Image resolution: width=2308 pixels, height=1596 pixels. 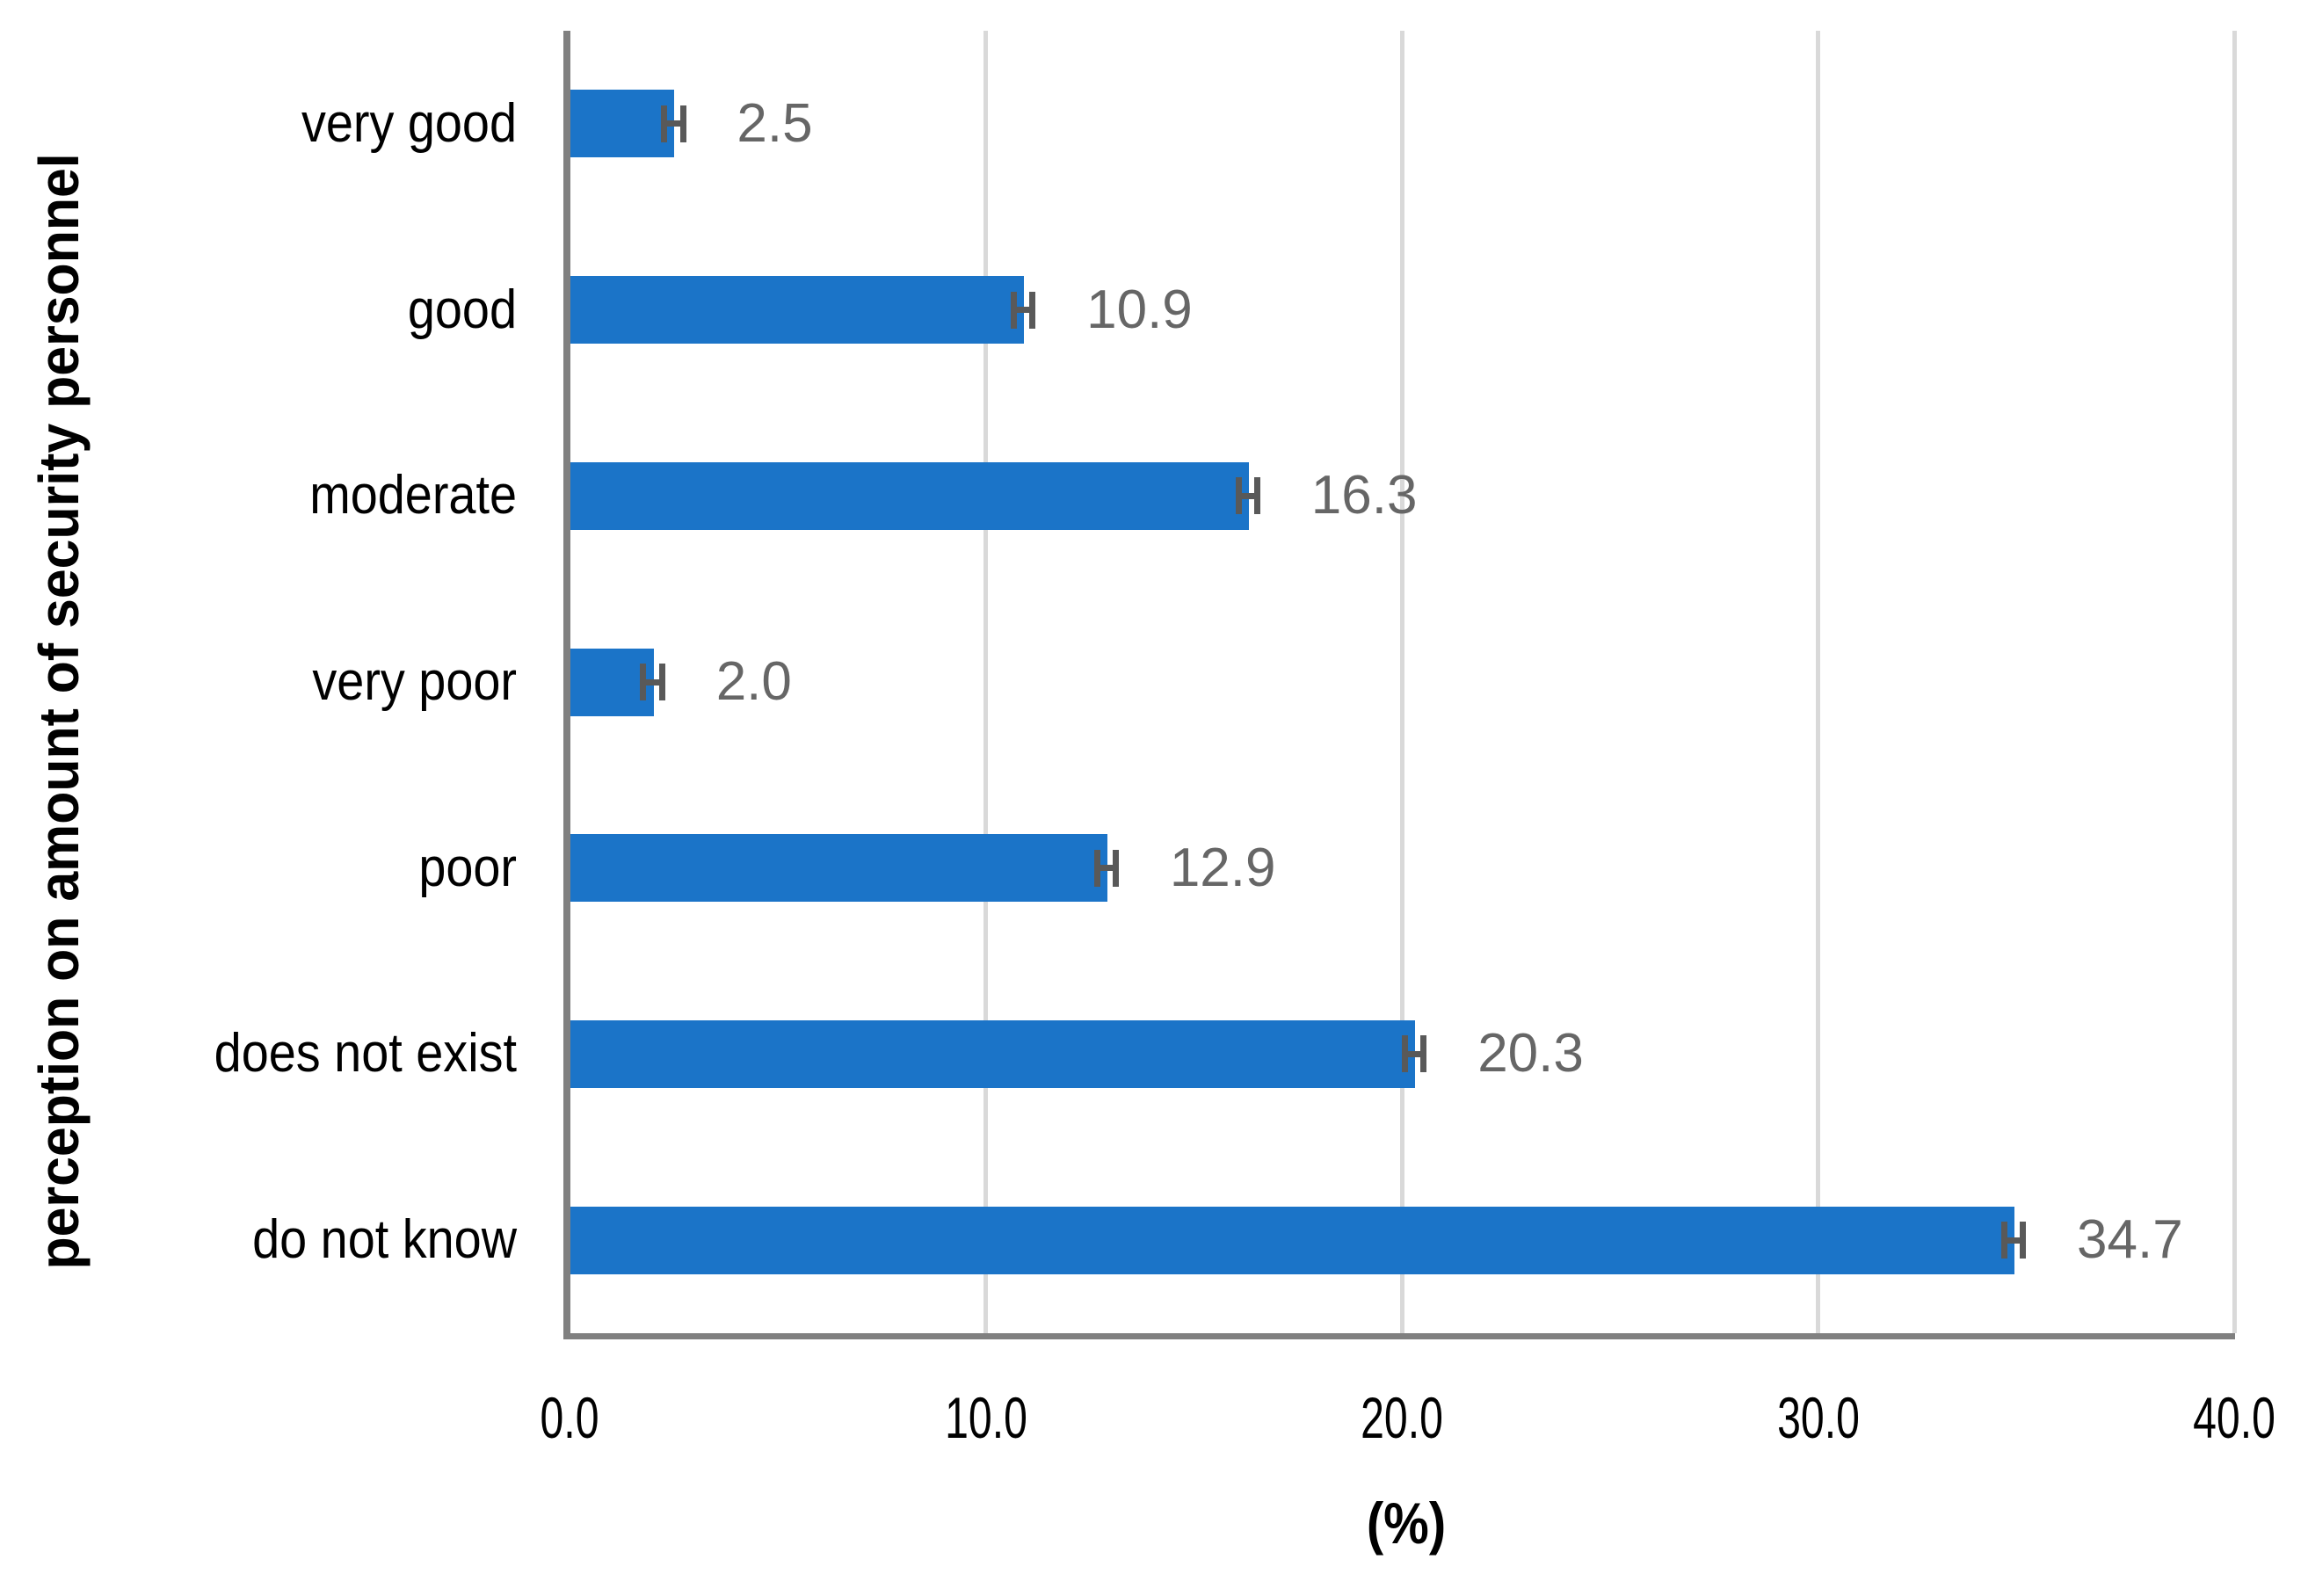 What do you see at coordinates (1364, 495) in the screenshot?
I see `data-label: 16.3` at bounding box center [1364, 495].